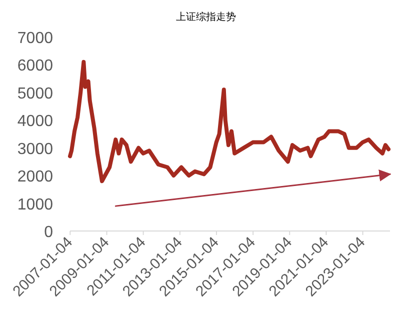 Image resolution: width=397 pixels, height=320 pixels. What do you see at coordinates (35, 149) in the screenshot?
I see `ytick: 3000` at bounding box center [35, 149].